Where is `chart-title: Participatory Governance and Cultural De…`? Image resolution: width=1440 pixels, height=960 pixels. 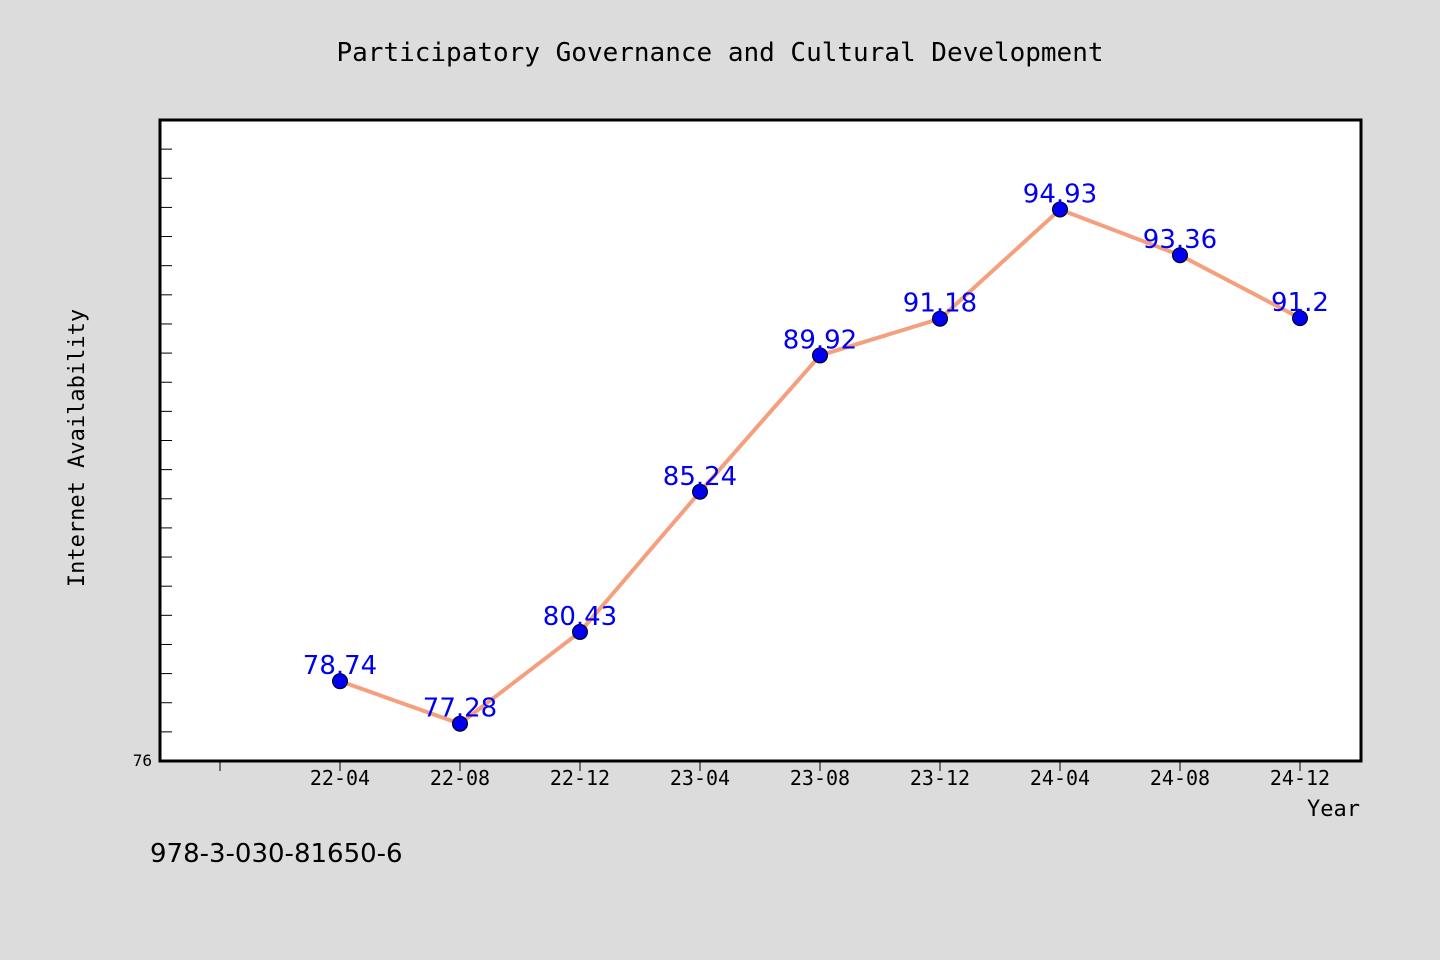
chart-title: Participatory Governance and Cultural De… is located at coordinates (719, 53).